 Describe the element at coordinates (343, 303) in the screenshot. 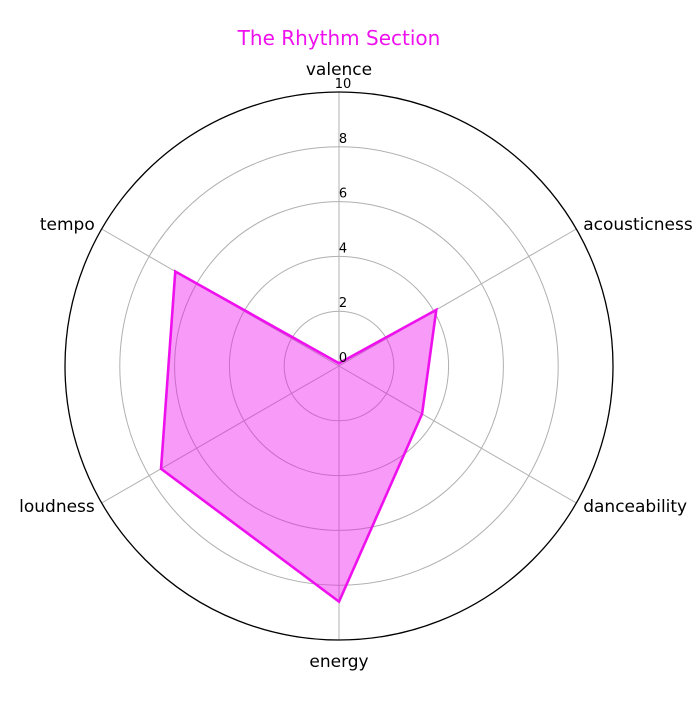

I see `r-tick-label: 2` at that location.